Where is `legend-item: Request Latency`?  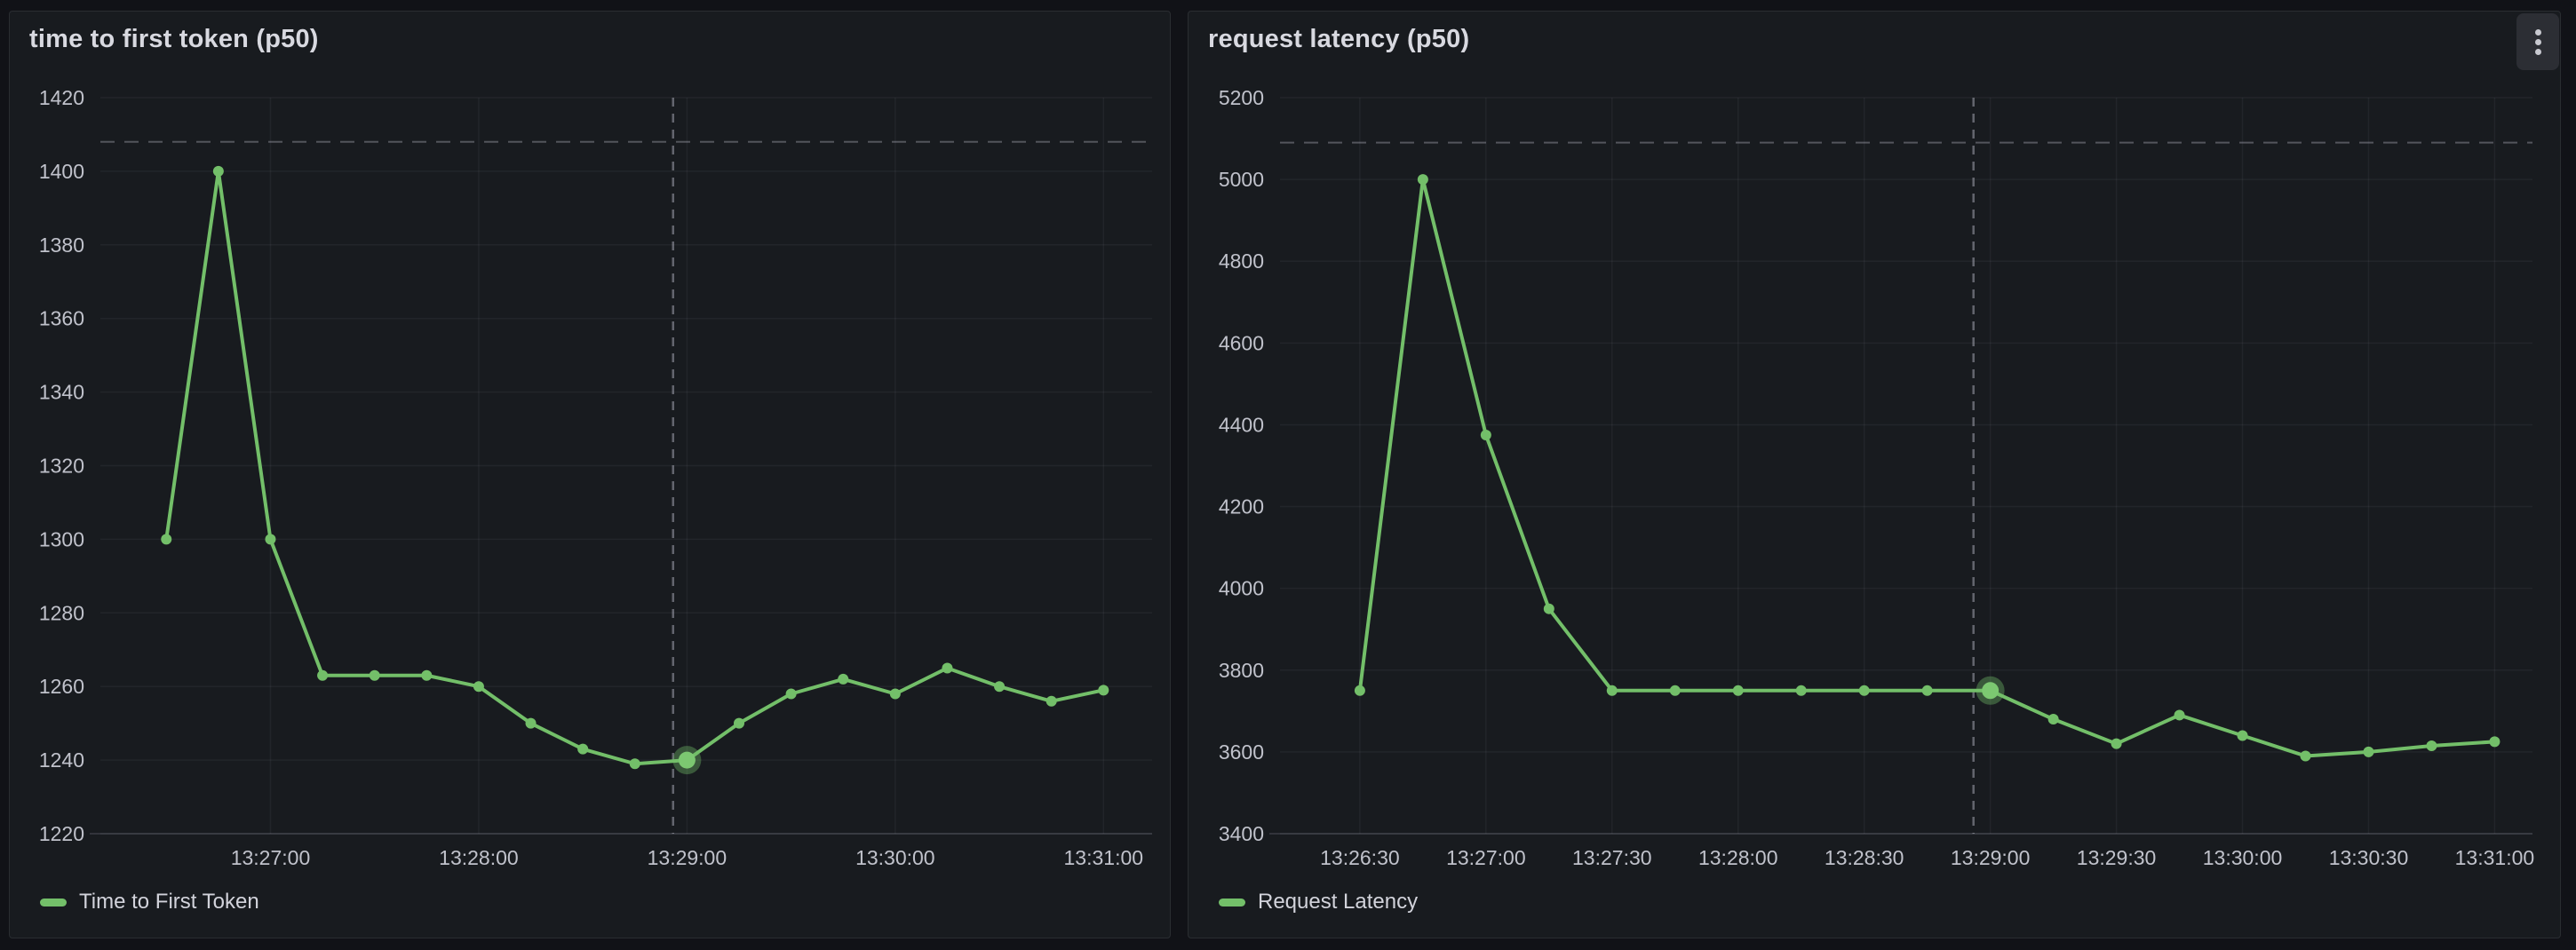 legend-item: Request Latency is located at coordinates (1318, 902).